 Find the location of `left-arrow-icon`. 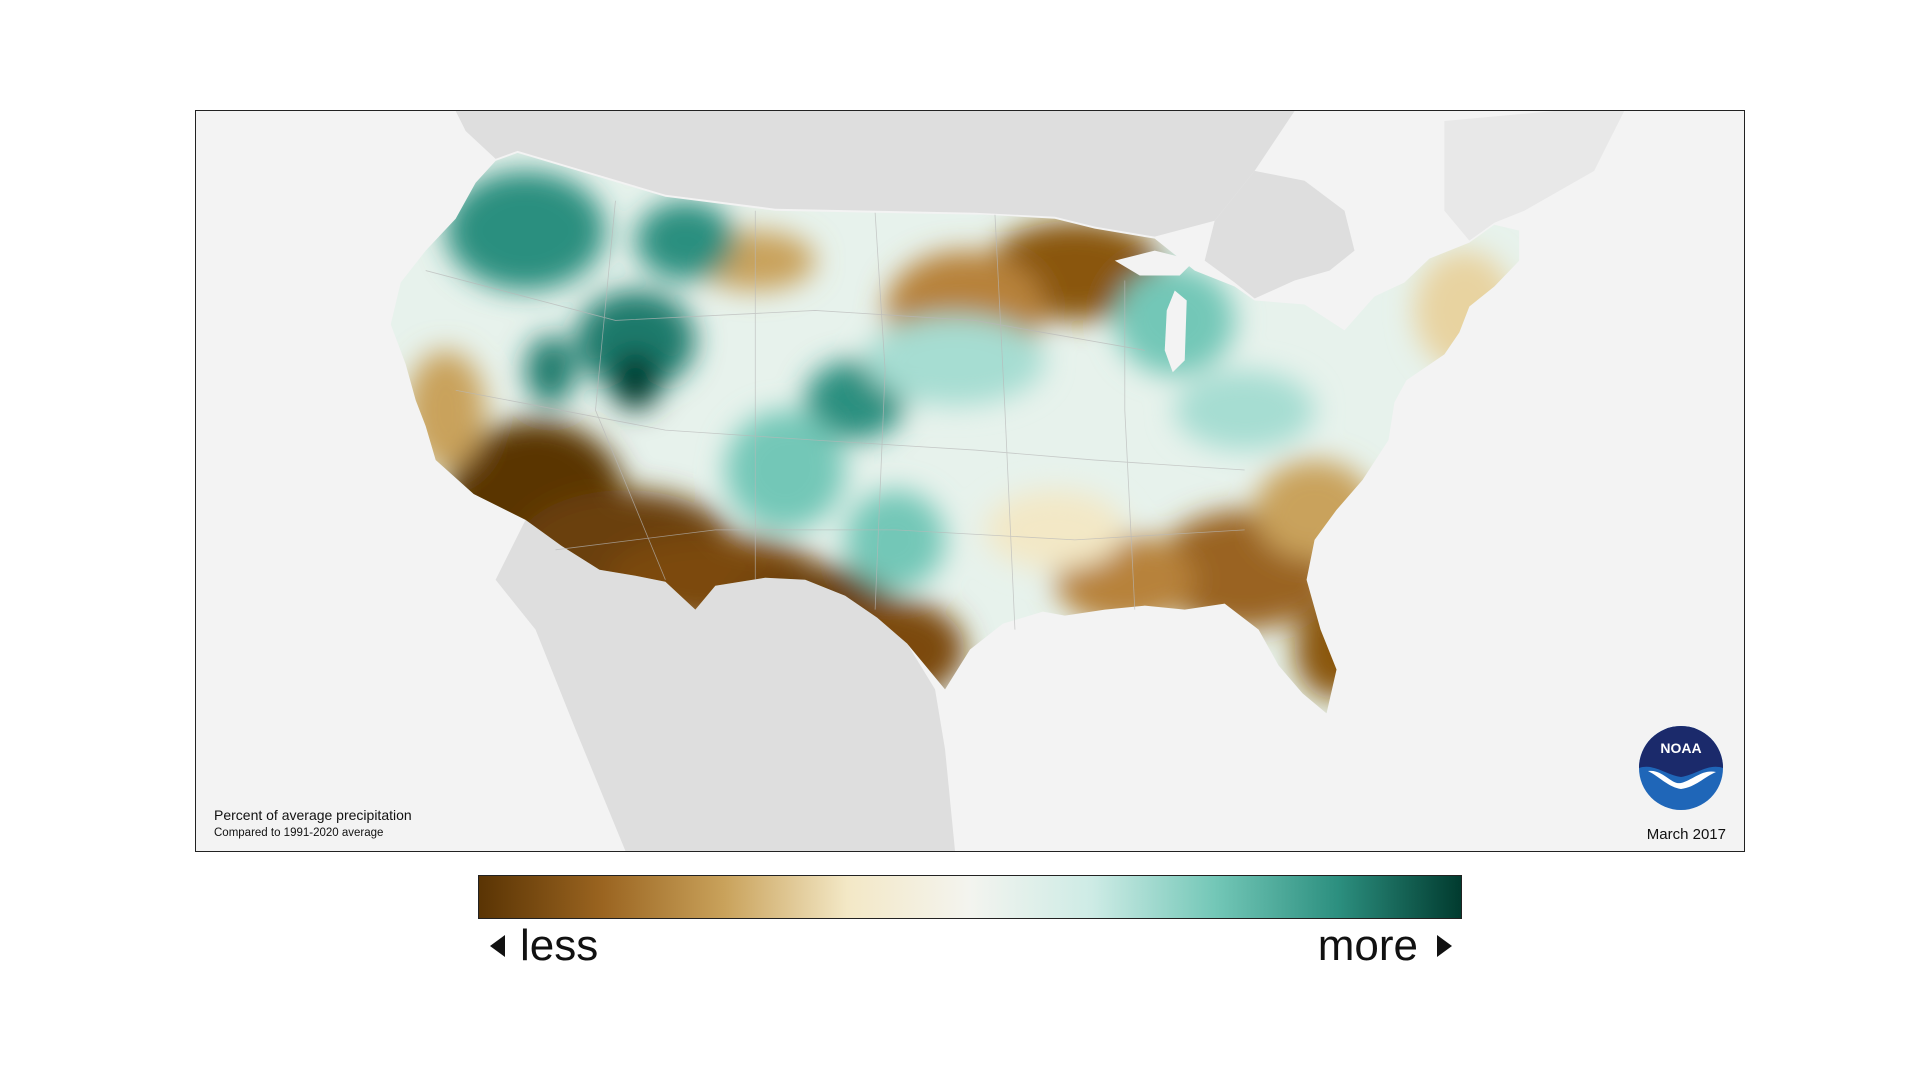

left-arrow-icon is located at coordinates (497, 946).